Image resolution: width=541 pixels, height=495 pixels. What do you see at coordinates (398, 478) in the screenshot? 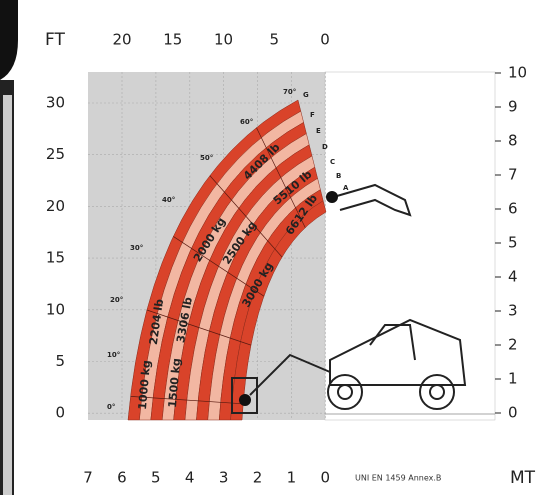
I see `standard: UNI EN 1459 Annex.B` at bounding box center [398, 478].